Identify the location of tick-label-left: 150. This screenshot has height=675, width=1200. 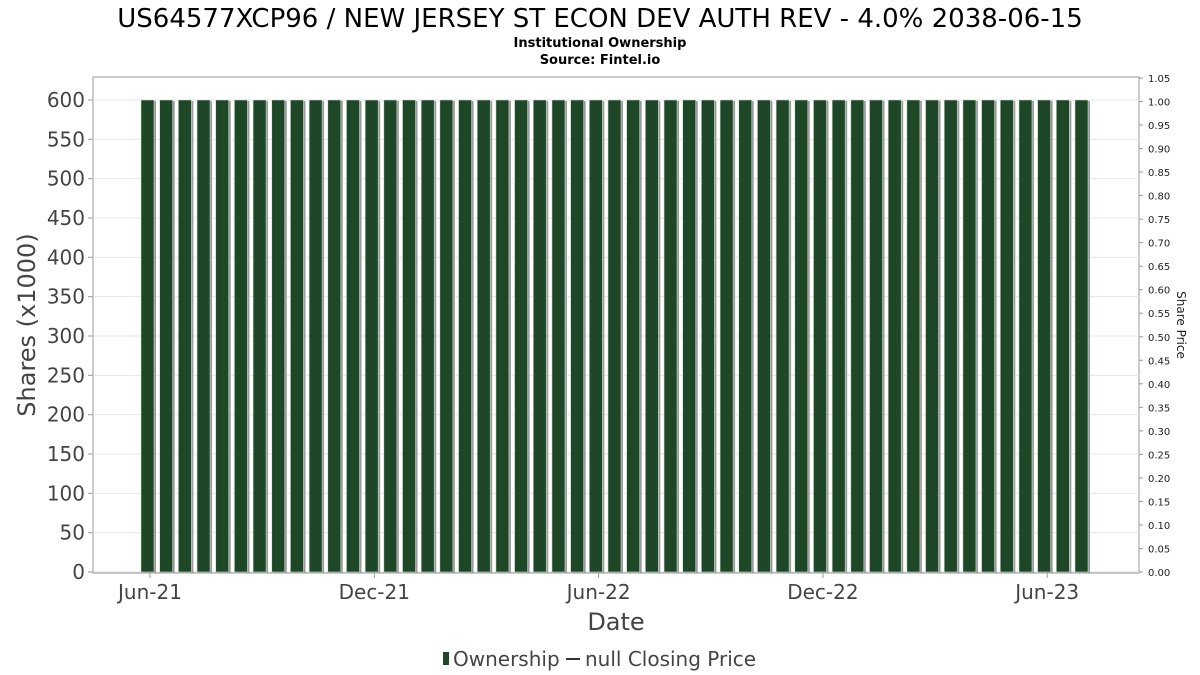
(66, 454).